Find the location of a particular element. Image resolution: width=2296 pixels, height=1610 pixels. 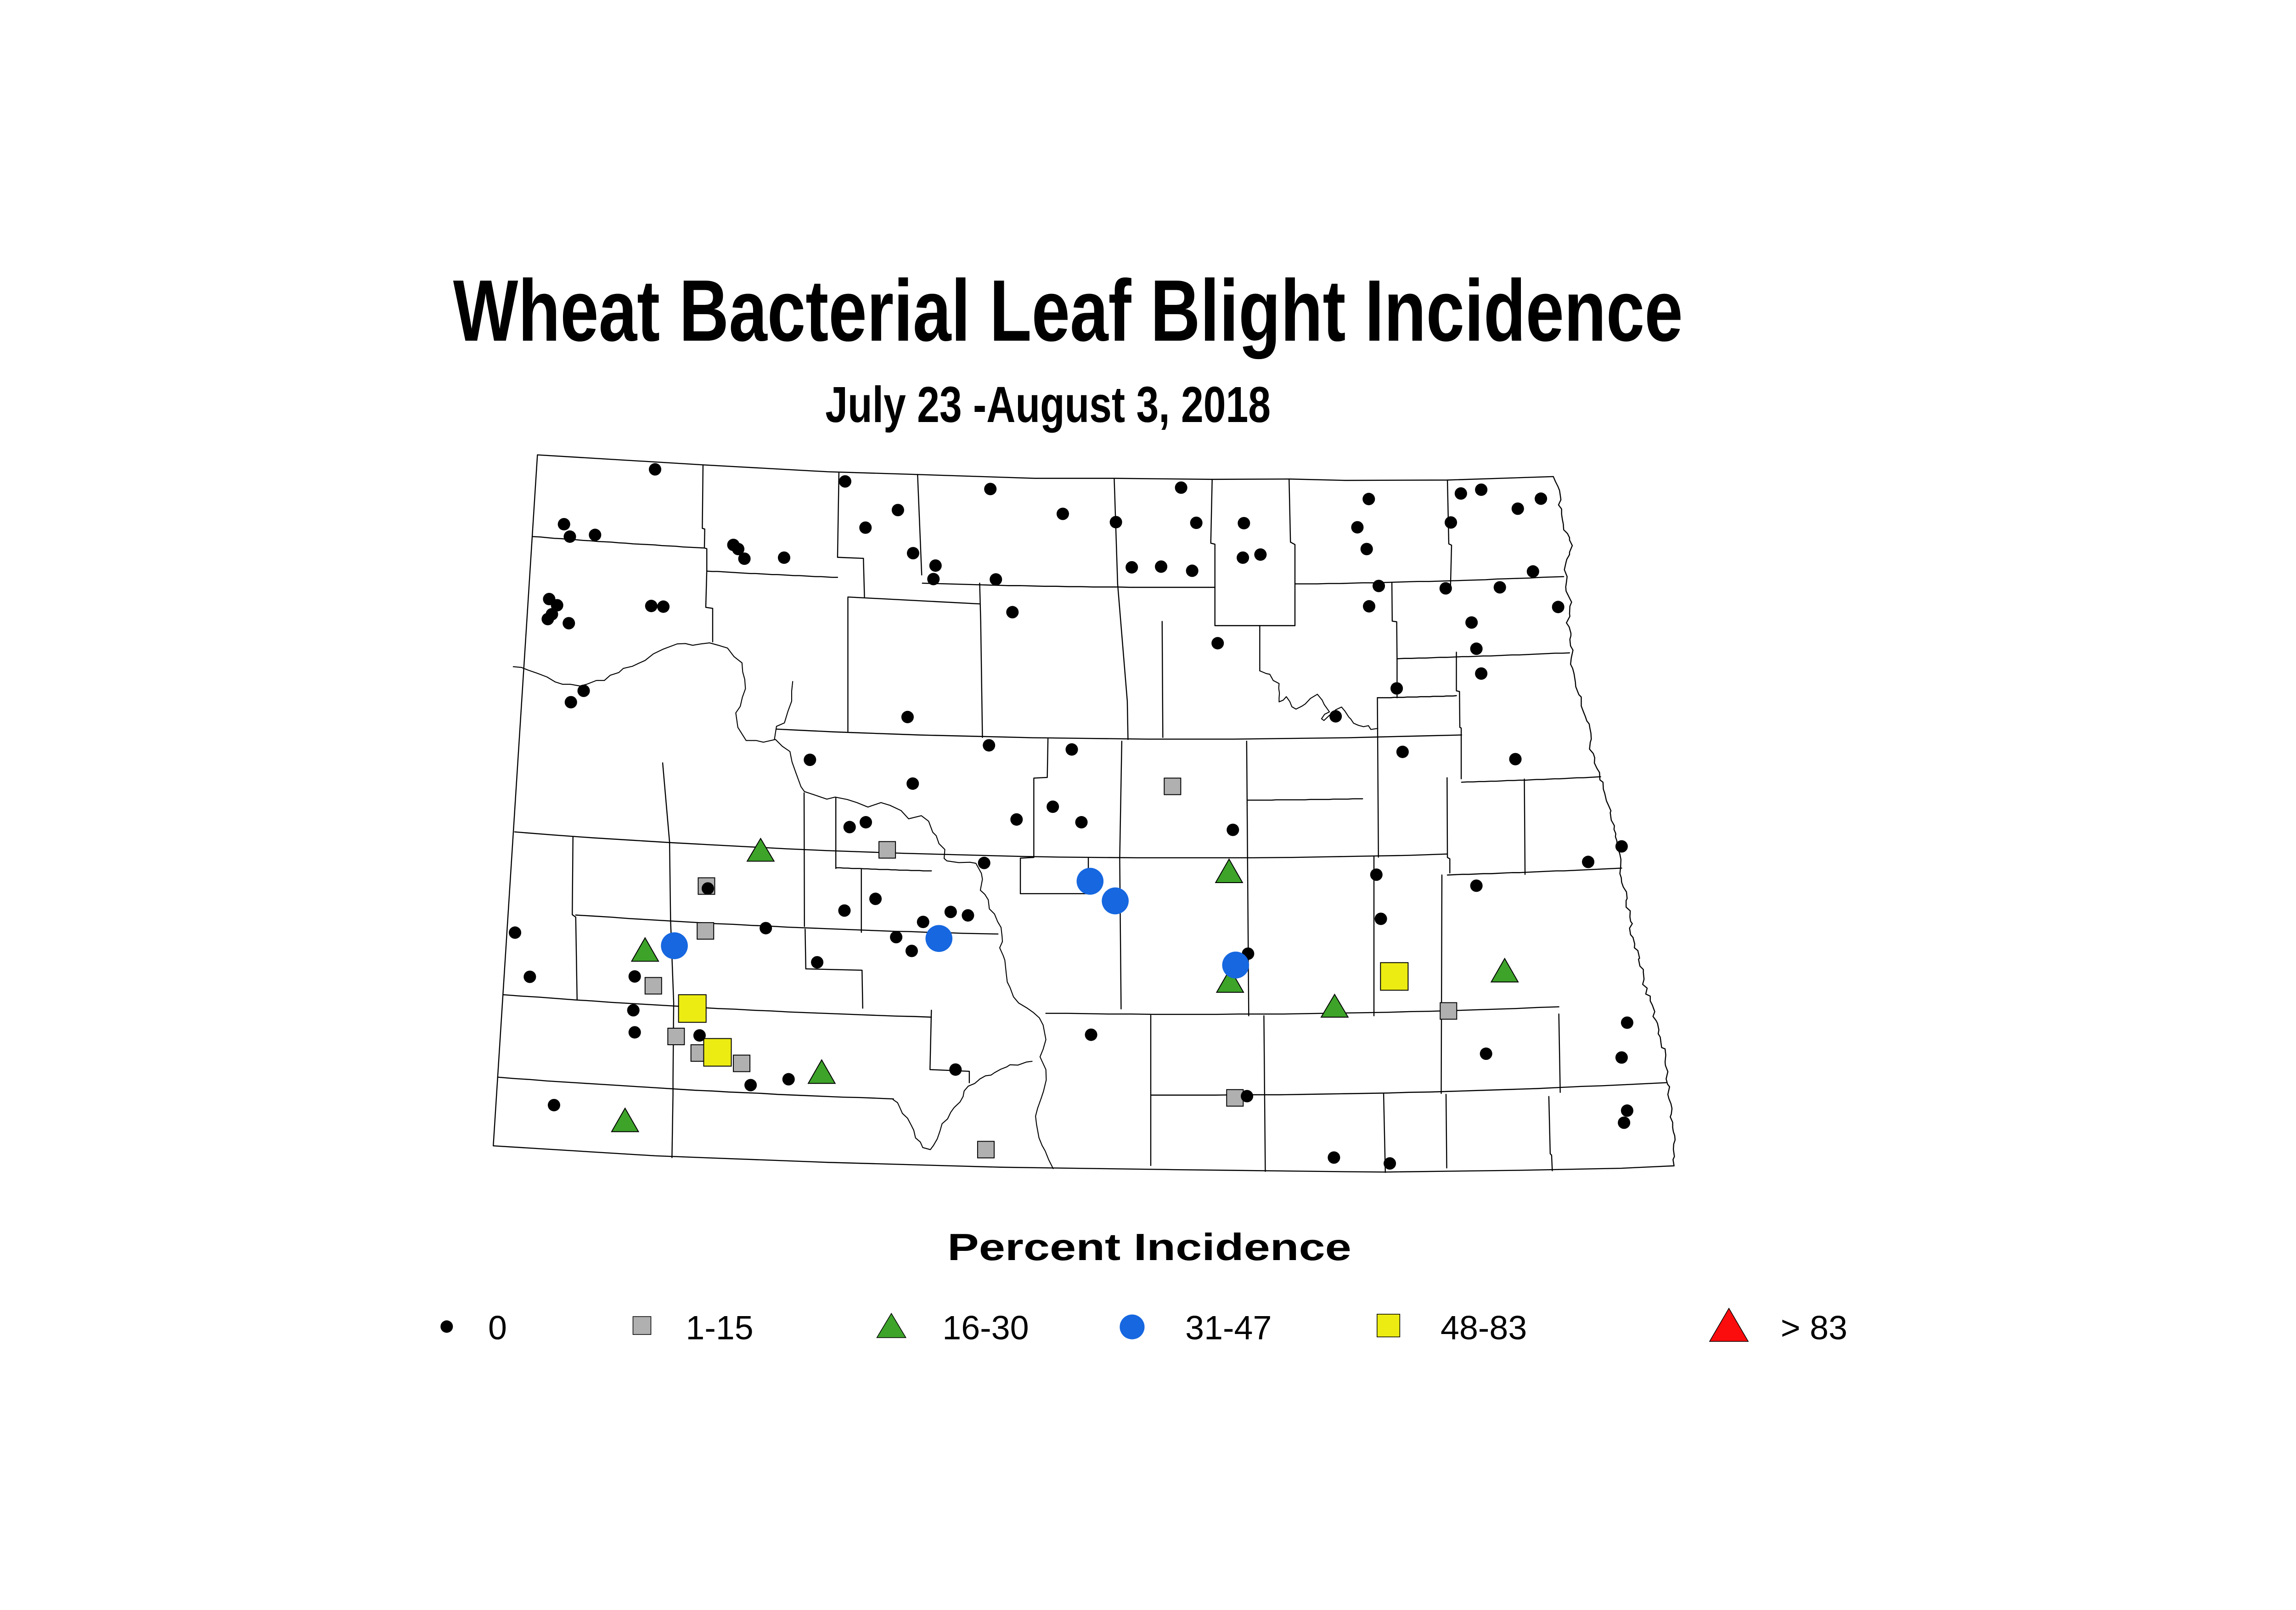

svg-text: > 83 is located at coordinates (1814, 1328).